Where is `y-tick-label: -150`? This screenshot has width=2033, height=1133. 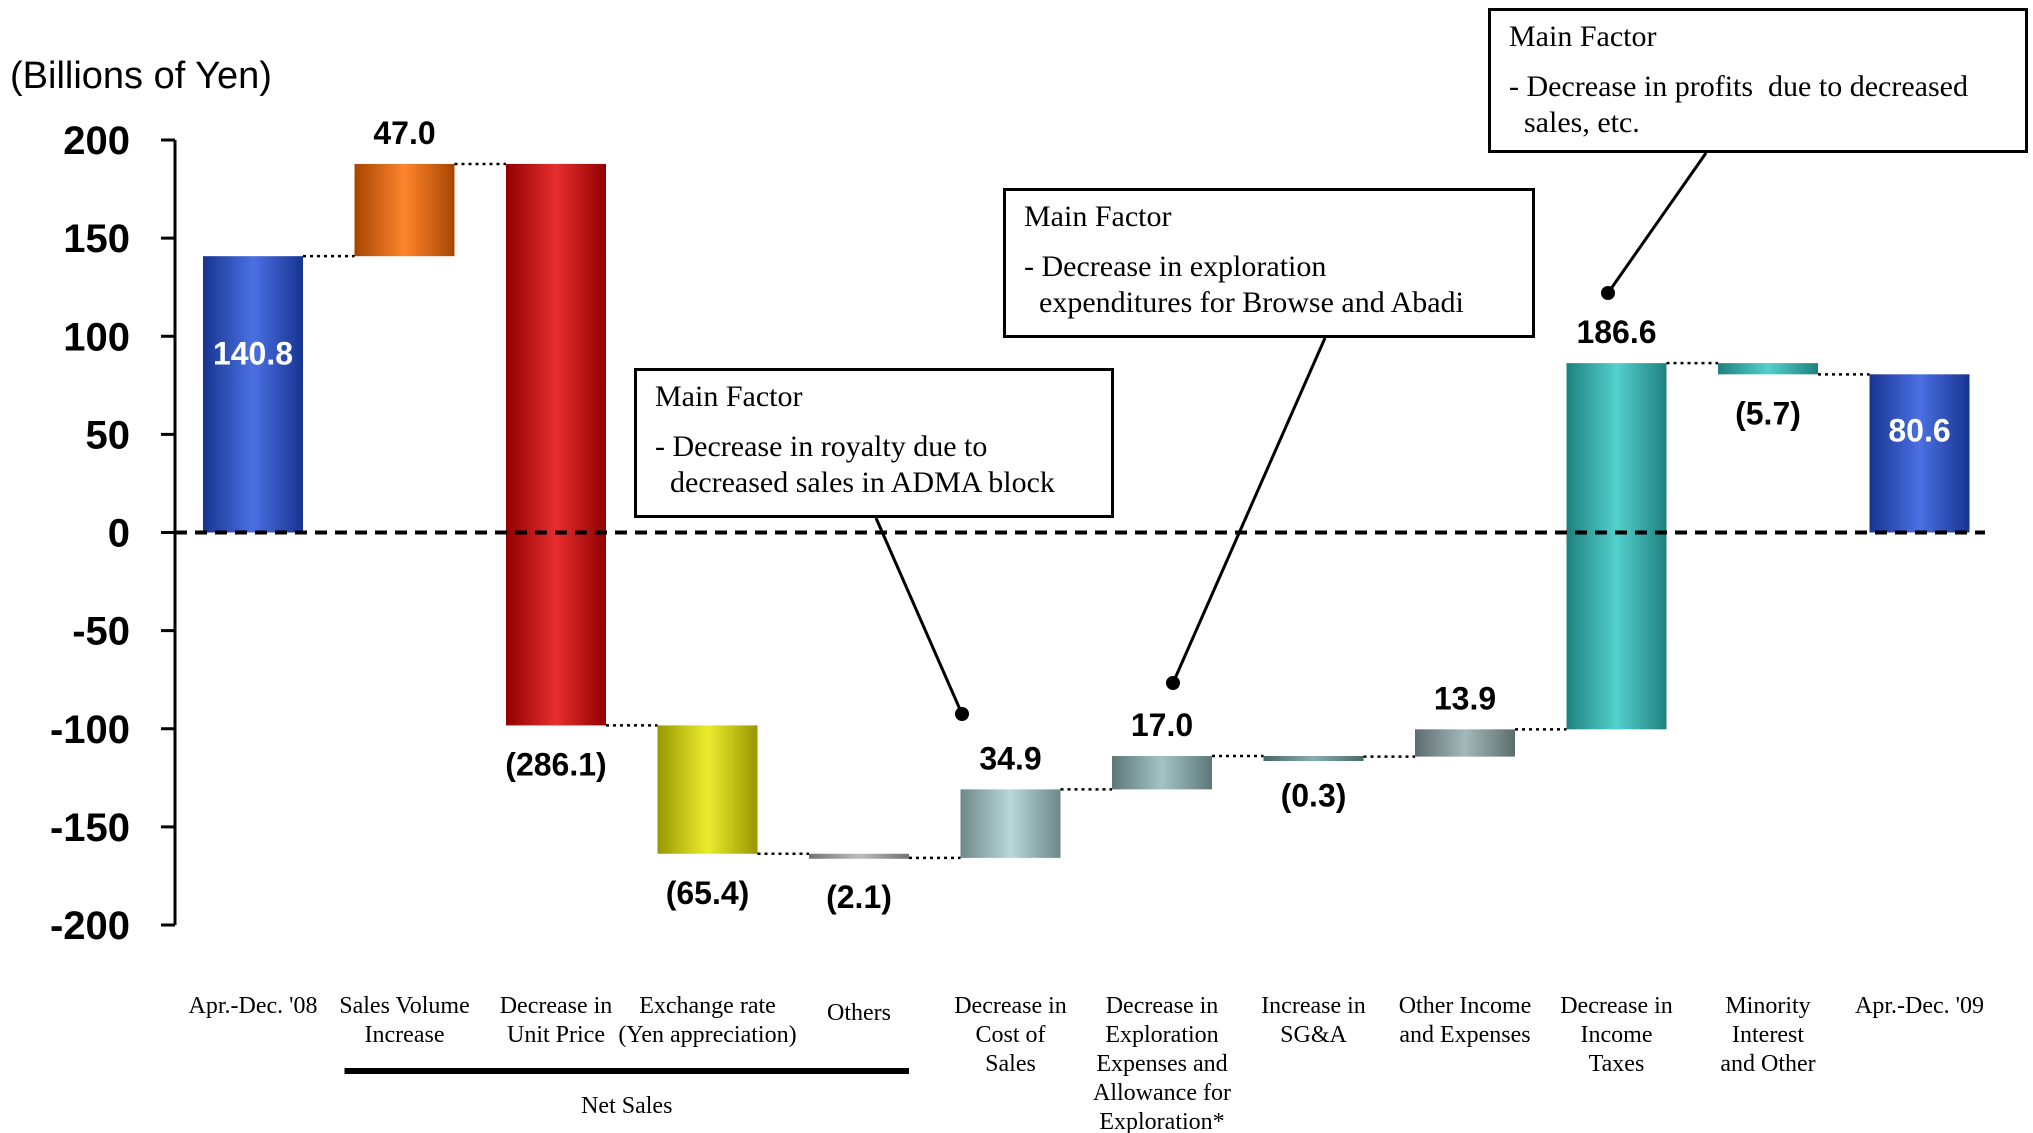 y-tick-label: -150 is located at coordinates (90, 828).